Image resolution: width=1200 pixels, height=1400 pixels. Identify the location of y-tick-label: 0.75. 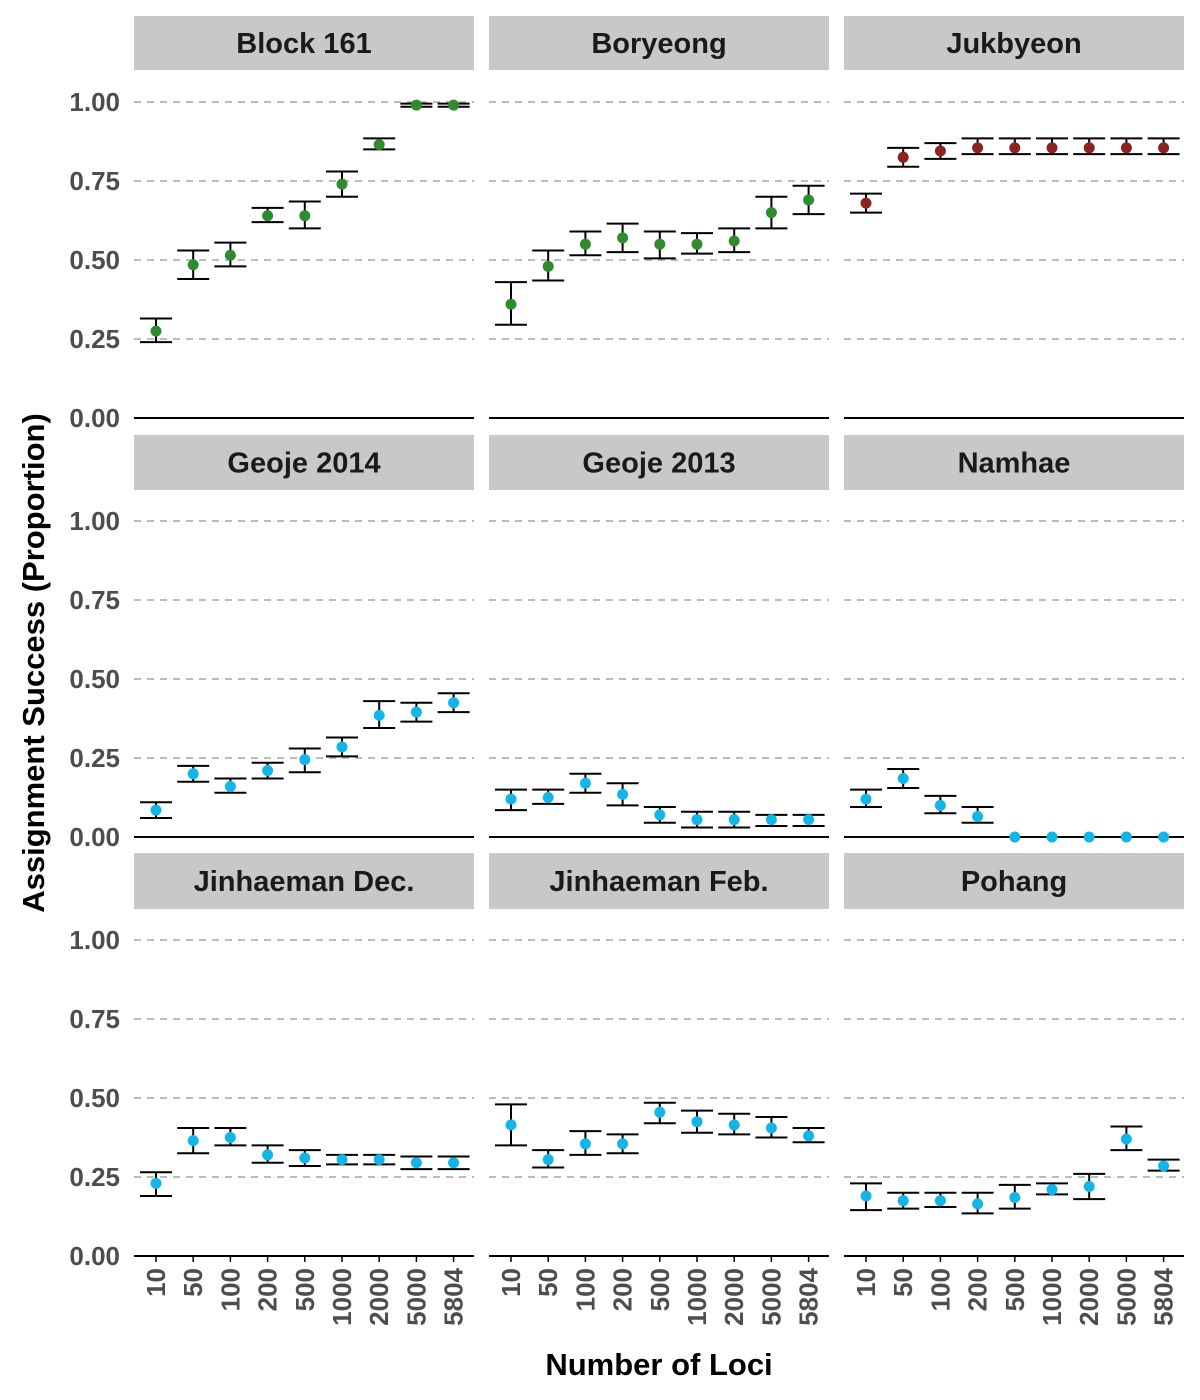
(94, 1019).